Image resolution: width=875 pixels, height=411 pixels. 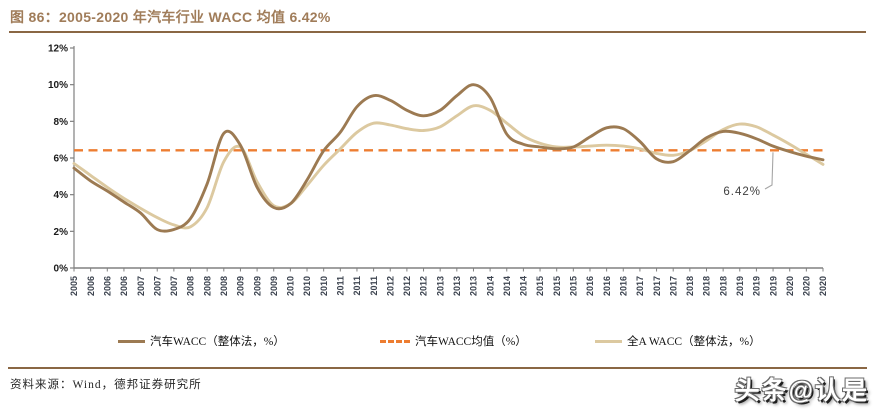 I want to click on legend-label-mean-wacc: 汽车WACC均值（%）, so click(x=471, y=342).